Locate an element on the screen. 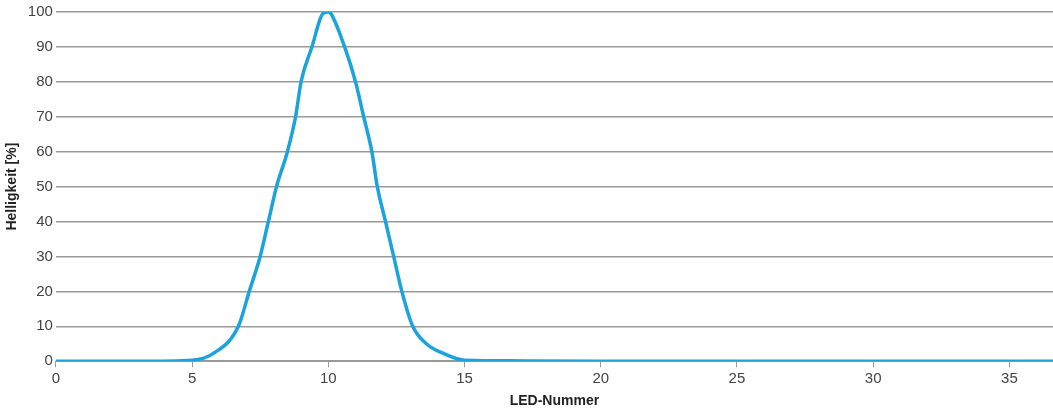 The height and width of the screenshot is (414, 1053). y-tick-label: 100 is located at coordinates (40, 11).